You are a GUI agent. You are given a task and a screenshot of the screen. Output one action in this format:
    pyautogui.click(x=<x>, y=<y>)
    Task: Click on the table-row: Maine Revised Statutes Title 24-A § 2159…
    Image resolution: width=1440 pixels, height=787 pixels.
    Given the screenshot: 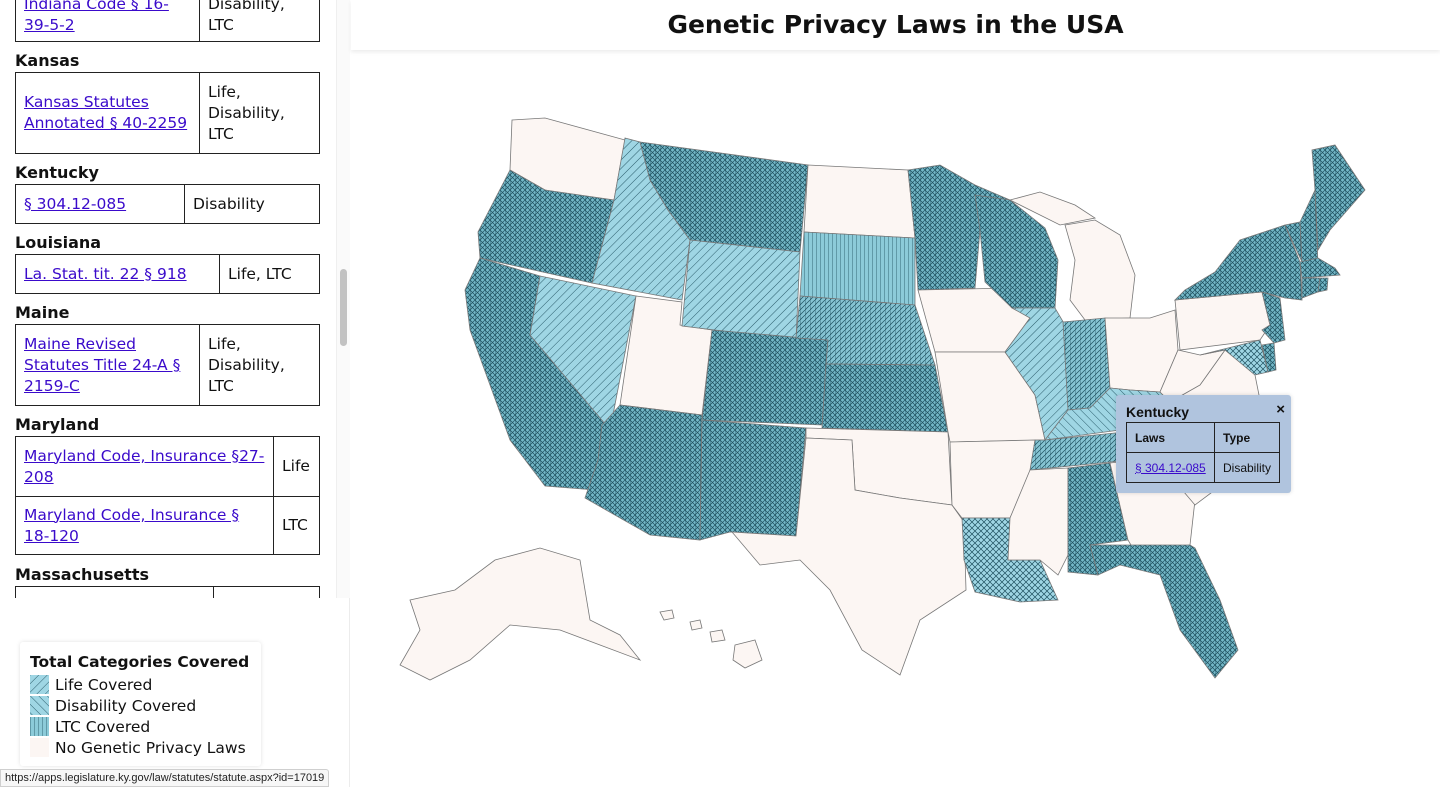 What is the action you would take?
    pyautogui.click(x=167, y=365)
    